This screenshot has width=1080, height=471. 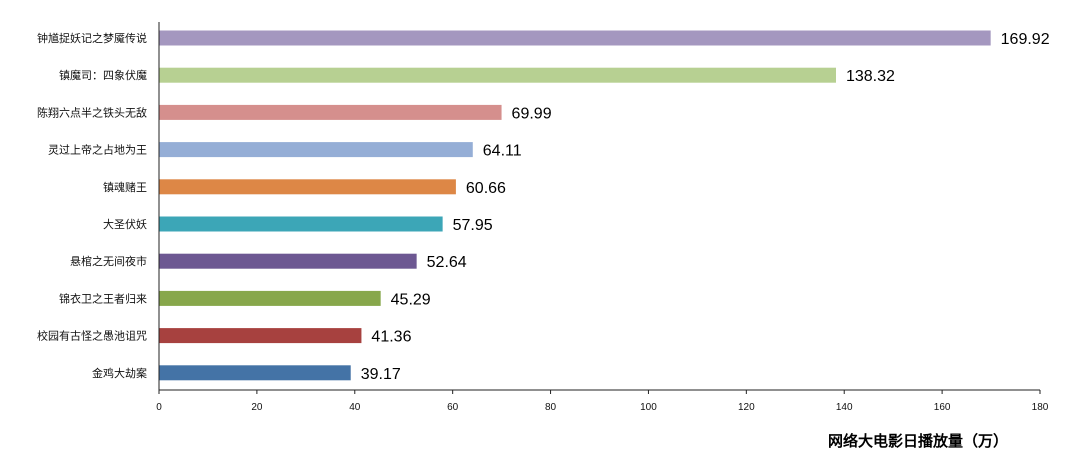 What do you see at coordinates (870, 76) in the screenshot?
I see `value-label: 138.32` at bounding box center [870, 76].